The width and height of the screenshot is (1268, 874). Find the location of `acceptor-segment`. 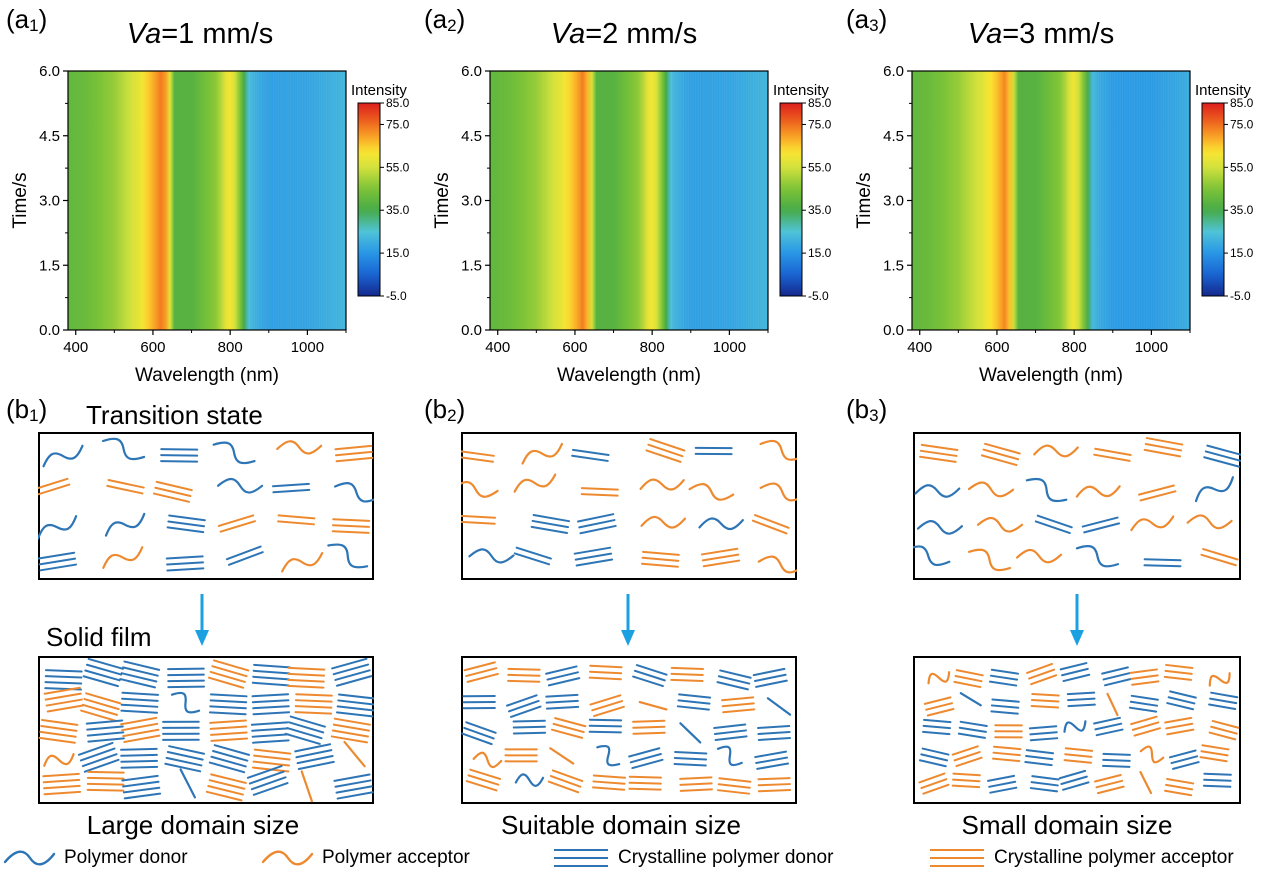

acceptor-segment is located at coordinates (653, 705).